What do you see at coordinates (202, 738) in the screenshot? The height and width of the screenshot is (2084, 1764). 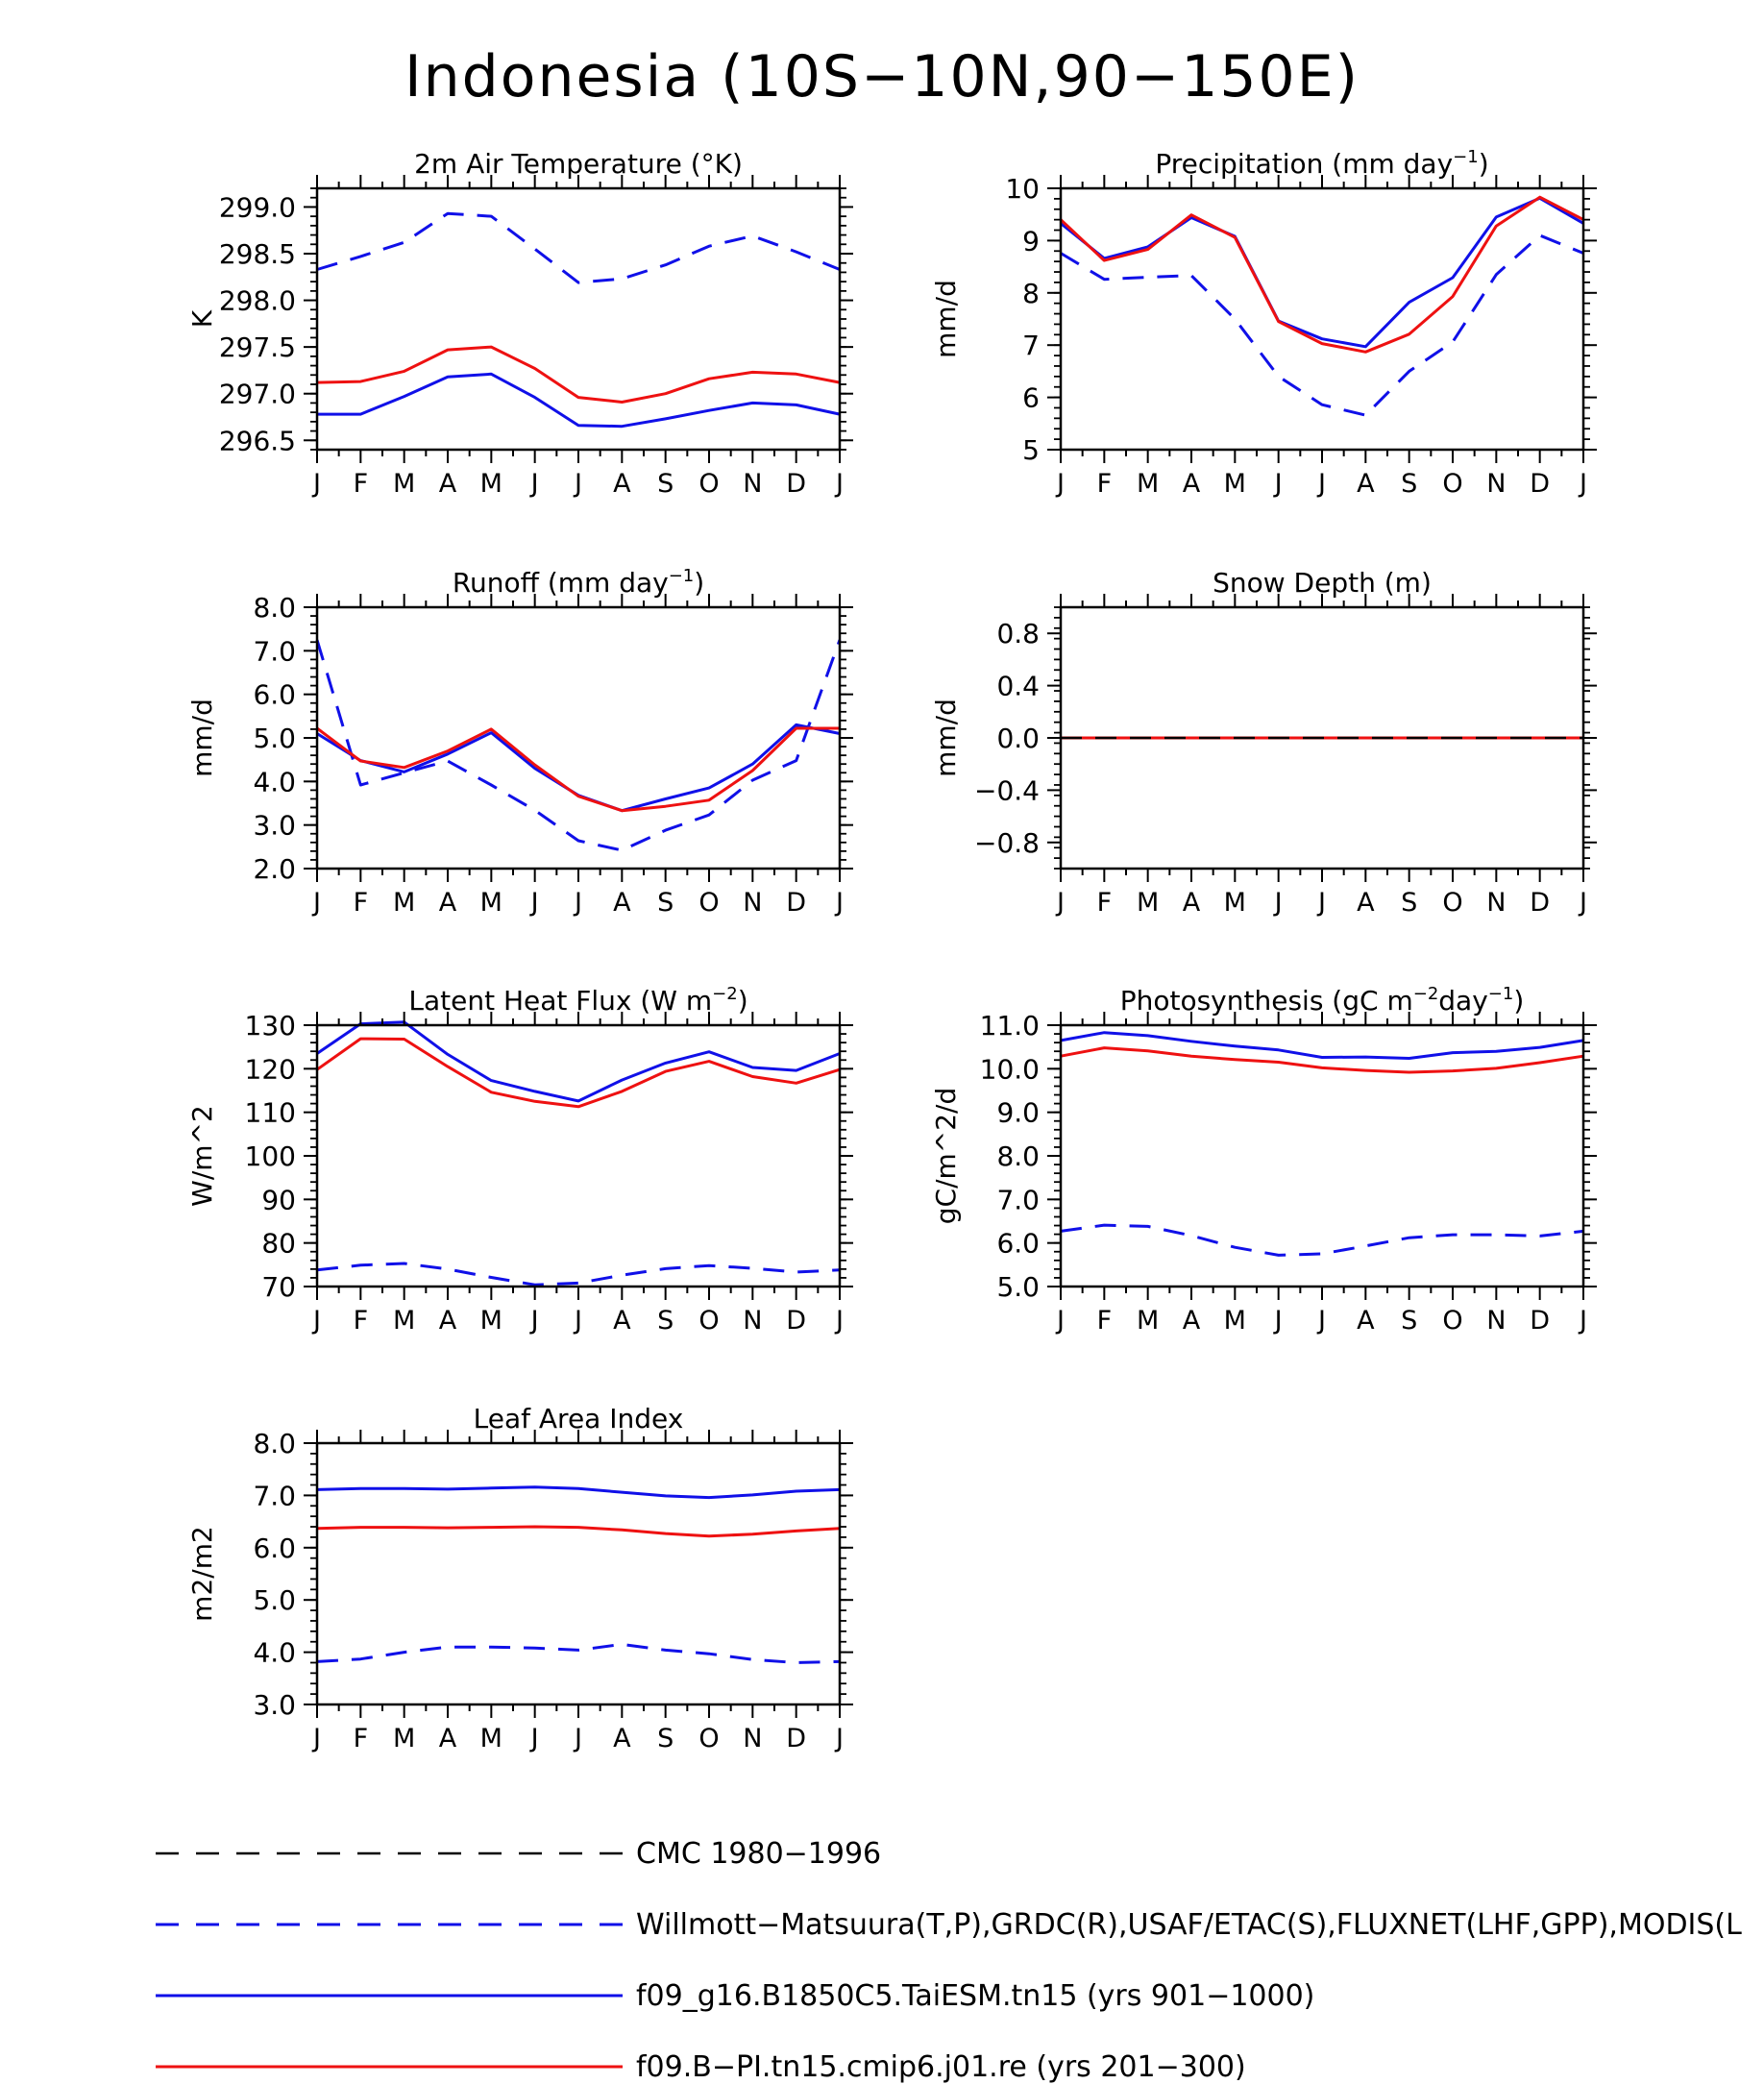 I see `y-axis-label: mm/d` at bounding box center [202, 738].